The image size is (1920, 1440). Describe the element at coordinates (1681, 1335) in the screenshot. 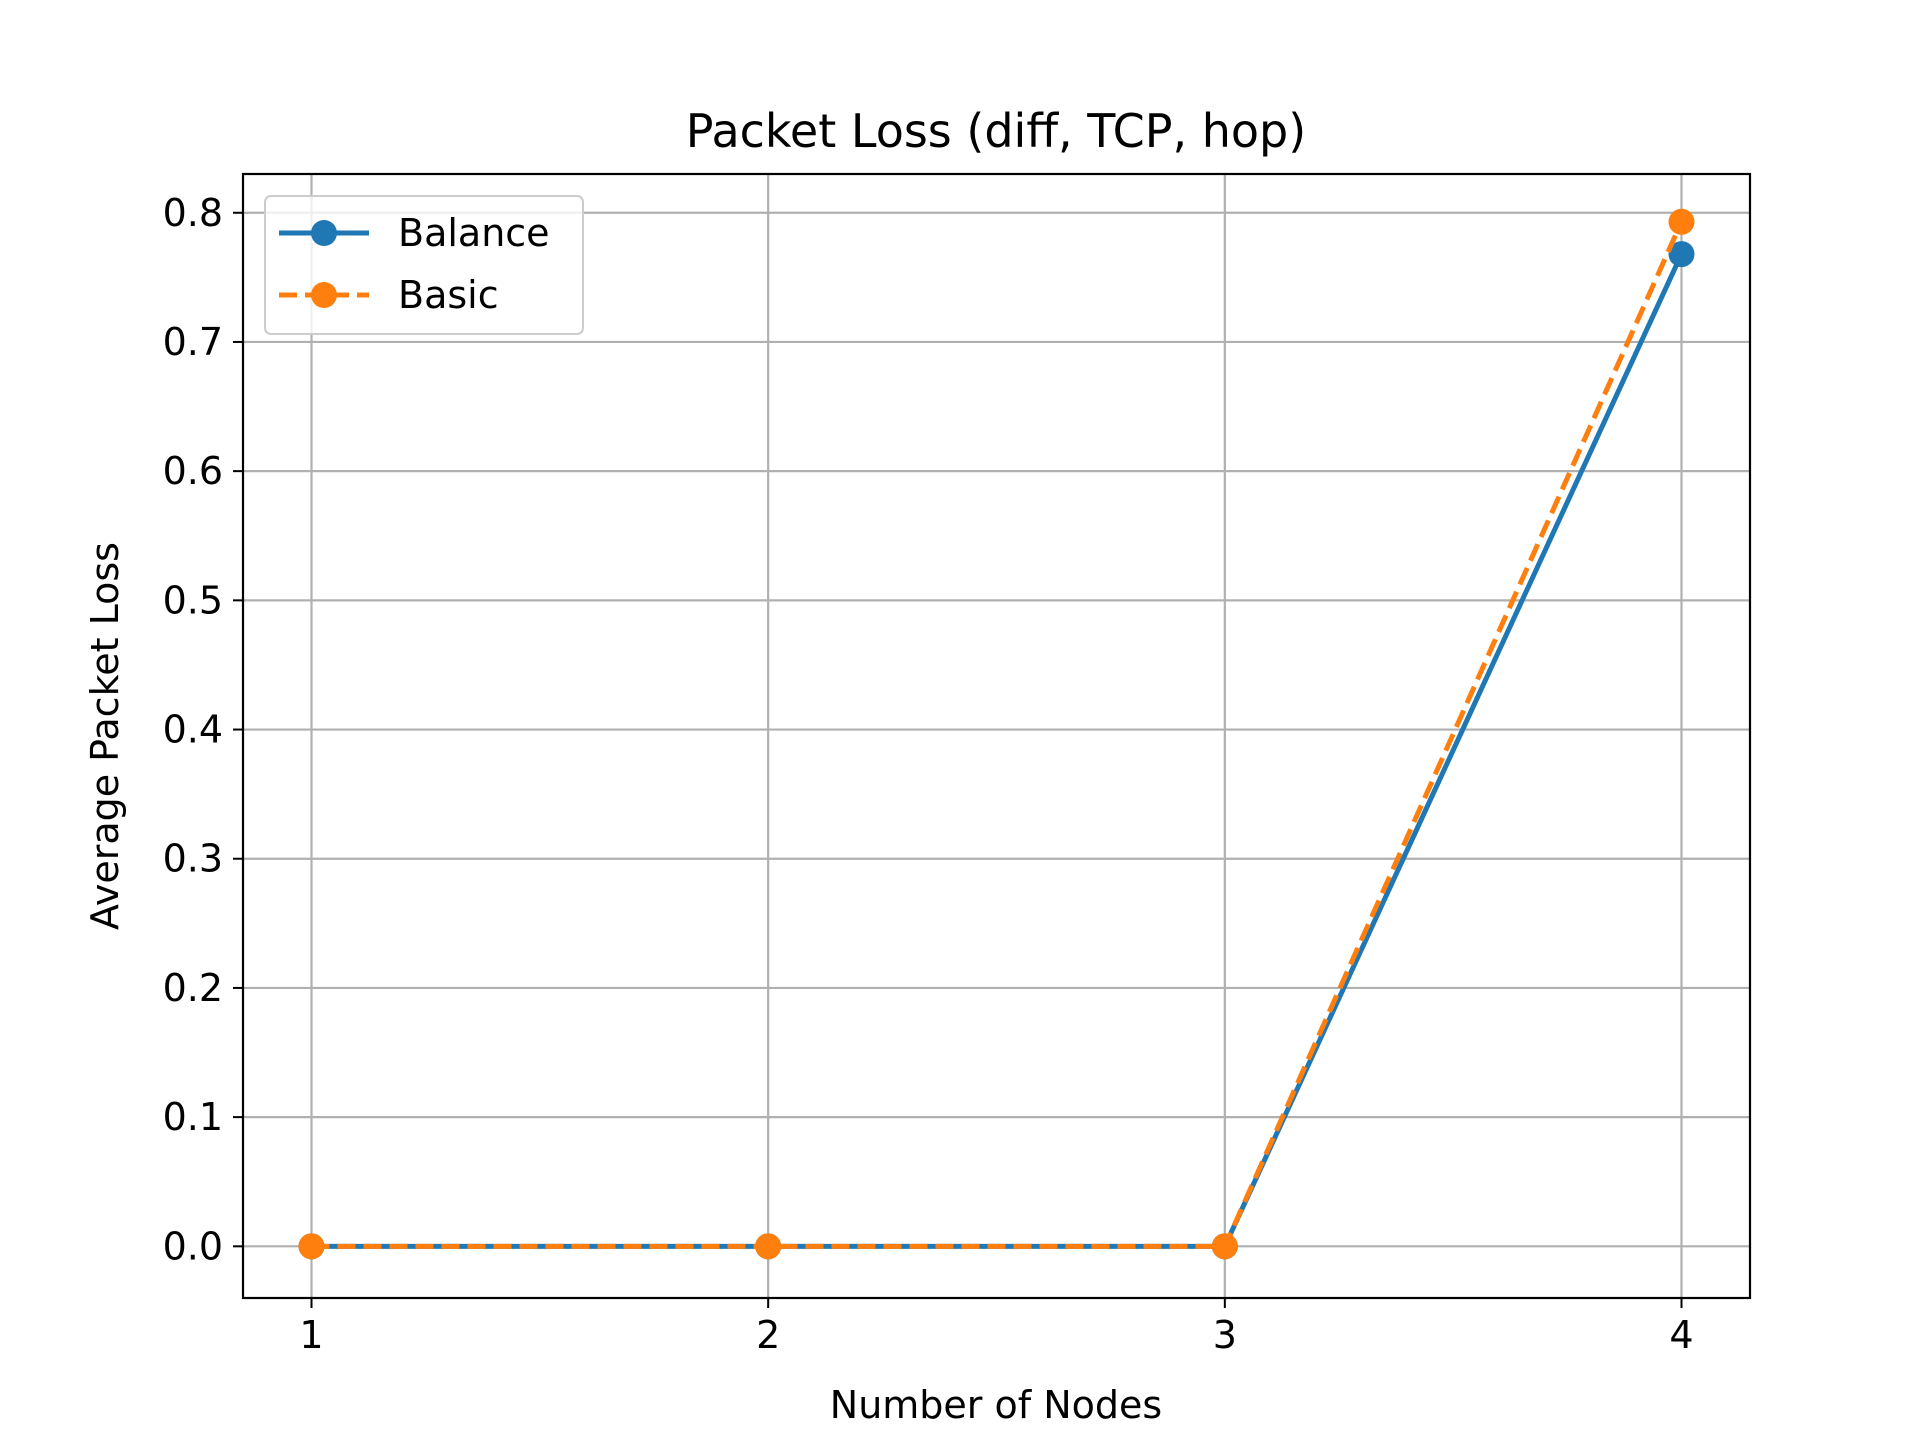

I see `x-tick-label: 4` at that location.